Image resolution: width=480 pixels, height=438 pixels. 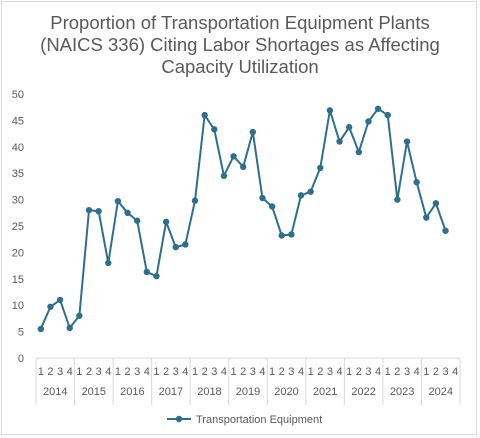 What do you see at coordinates (209, 392) in the screenshot?
I see `x-tick-year: 2018` at bounding box center [209, 392].